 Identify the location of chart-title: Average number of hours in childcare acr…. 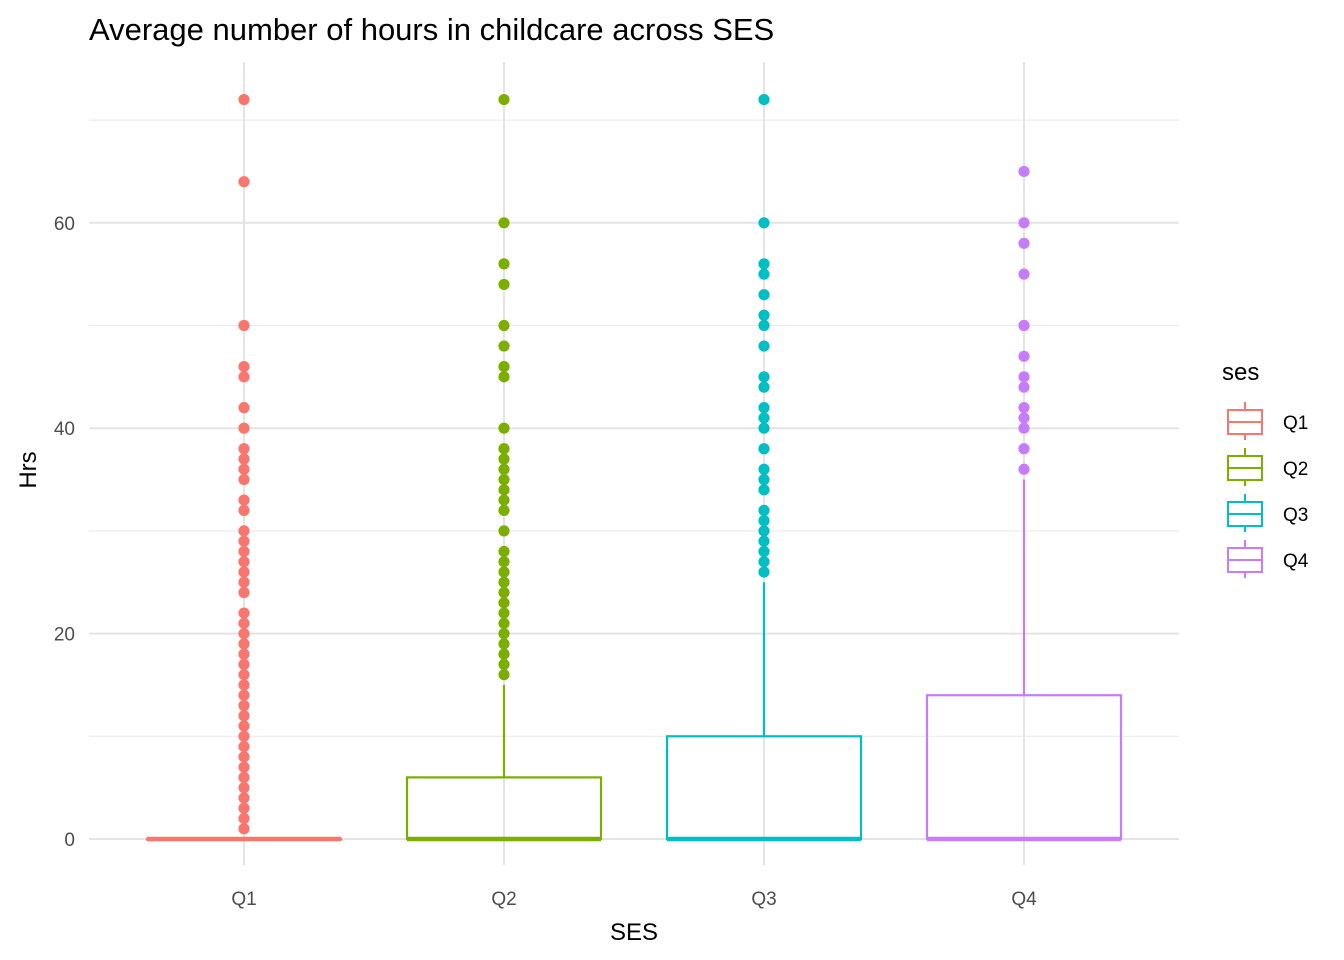
(431, 29).